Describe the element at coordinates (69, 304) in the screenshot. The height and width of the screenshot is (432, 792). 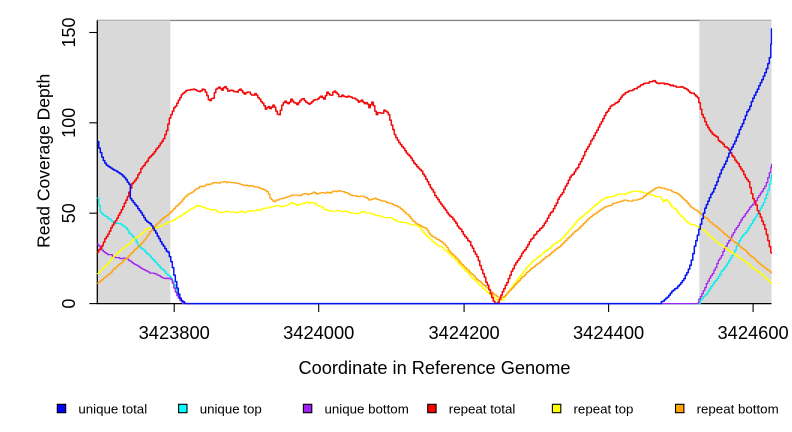
I see `svg-text: 0` at that location.